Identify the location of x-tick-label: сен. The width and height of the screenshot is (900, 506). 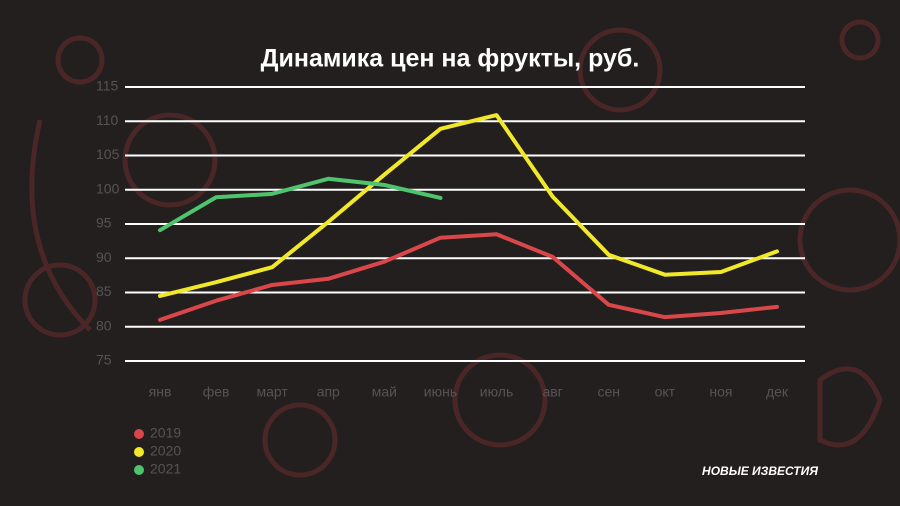
(608, 392).